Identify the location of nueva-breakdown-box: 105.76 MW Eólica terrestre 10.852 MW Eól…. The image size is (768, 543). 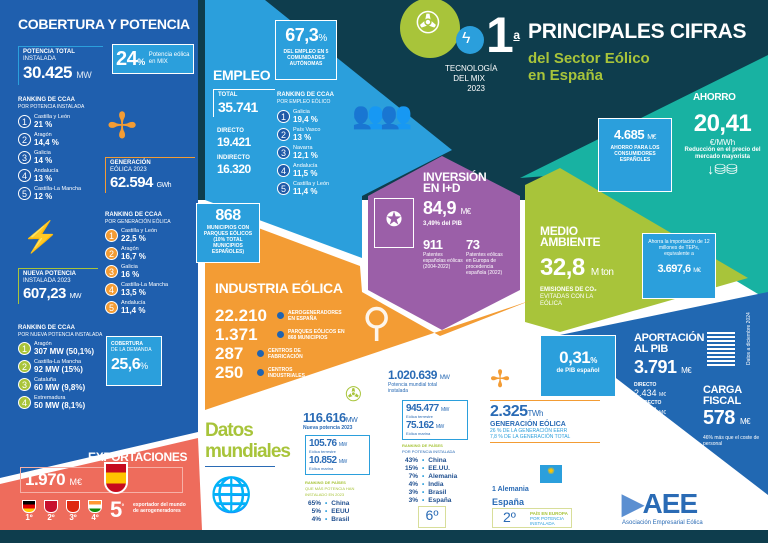
(337, 455).